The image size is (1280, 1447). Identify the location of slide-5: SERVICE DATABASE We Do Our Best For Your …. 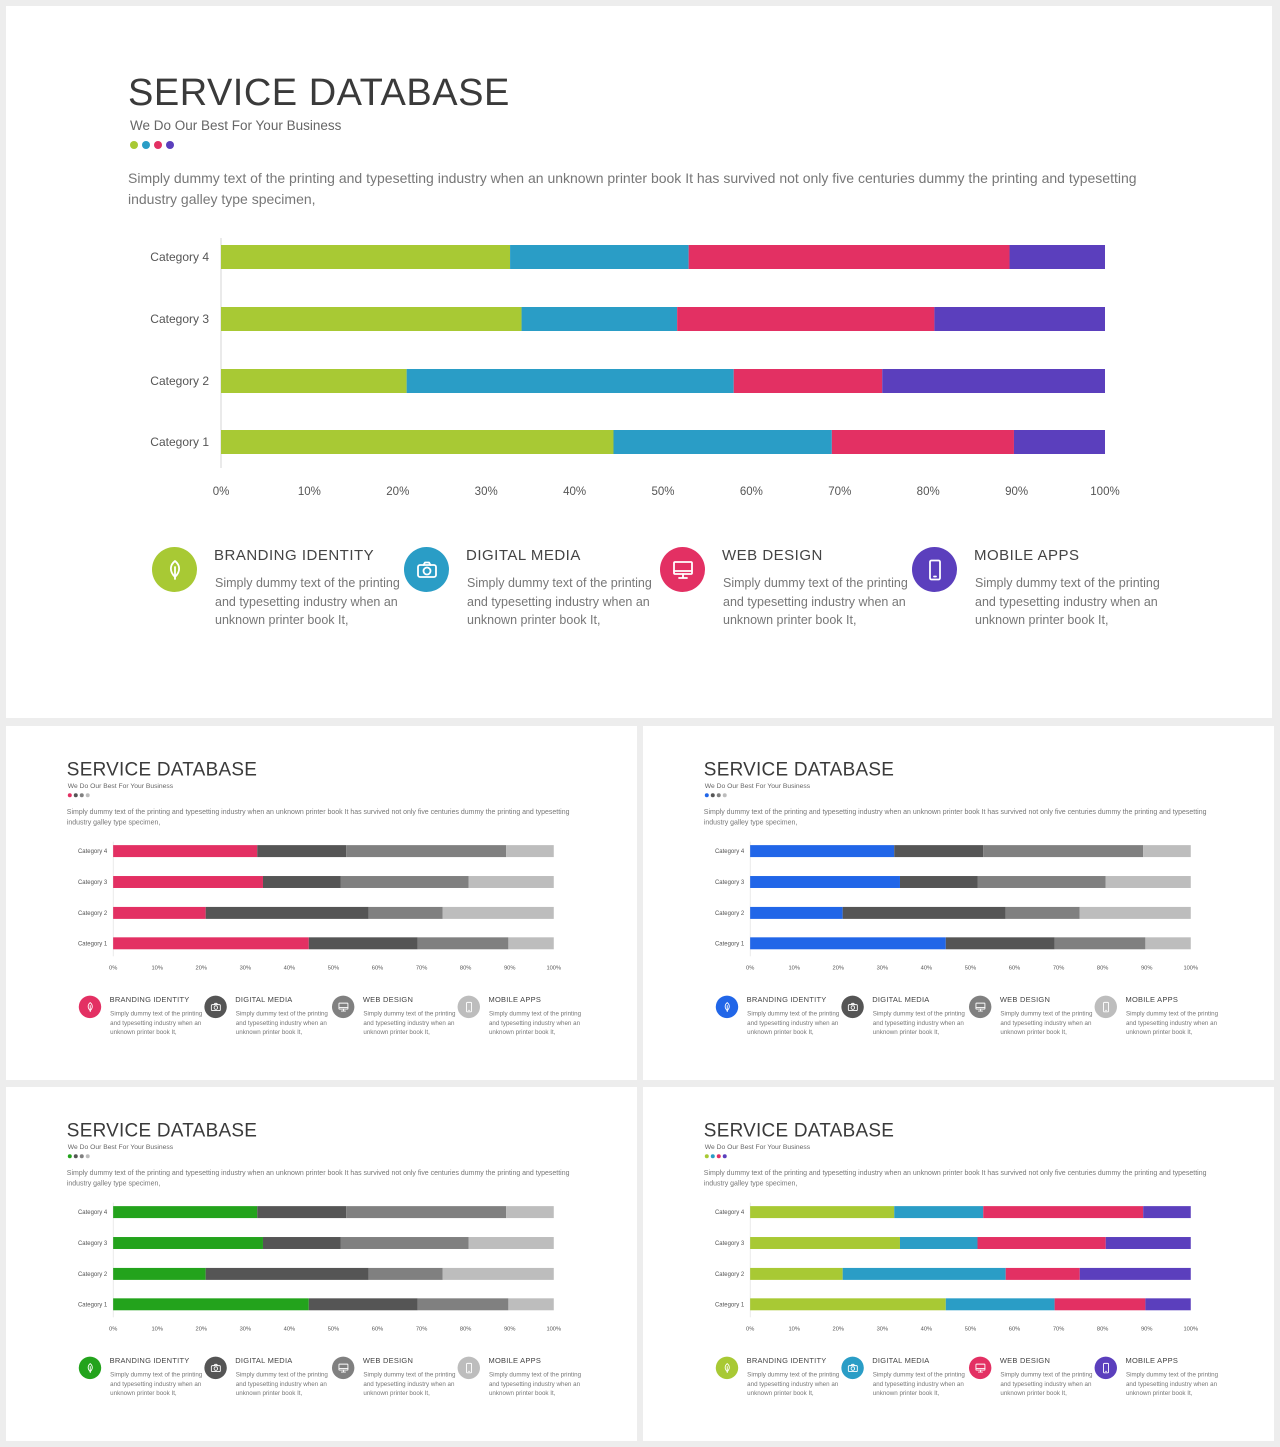
(958, 1264).